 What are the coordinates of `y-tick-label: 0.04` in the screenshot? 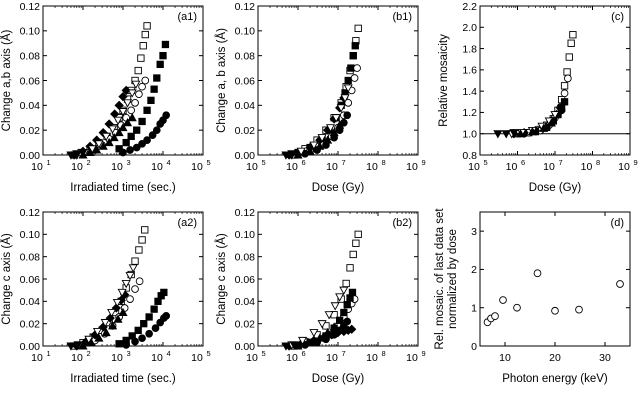 It's located at (245, 106).